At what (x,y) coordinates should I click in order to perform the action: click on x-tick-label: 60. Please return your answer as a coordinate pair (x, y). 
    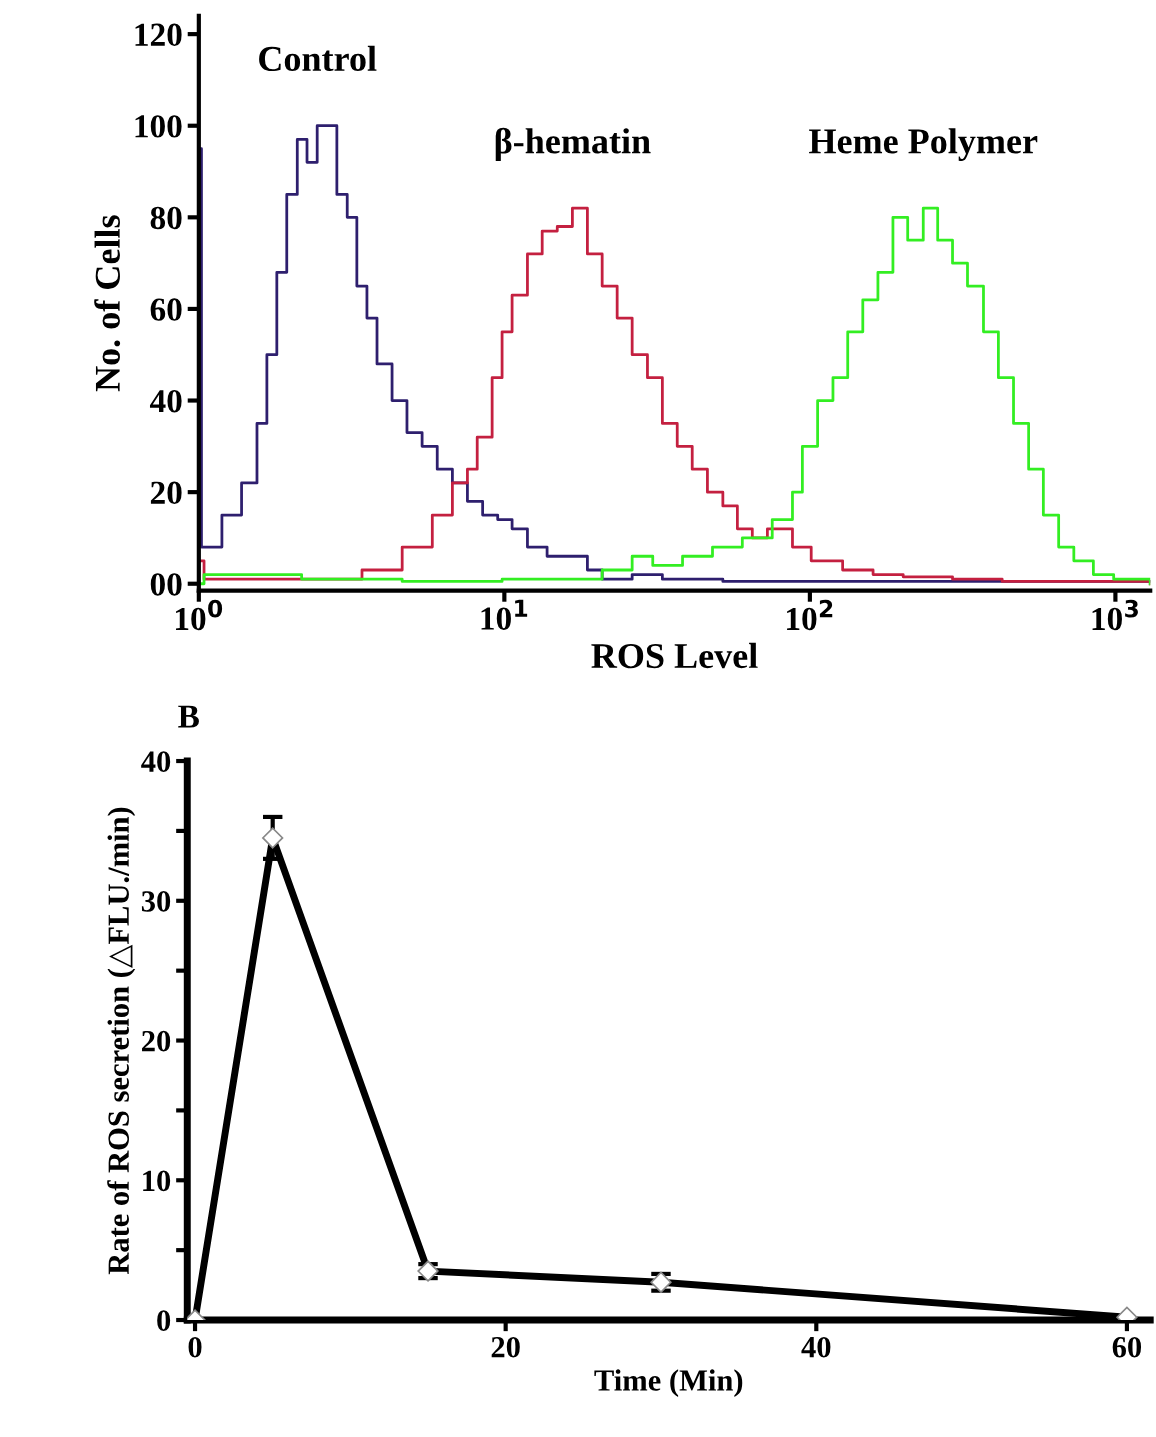
    Looking at the image, I should click on (1127, 1347).